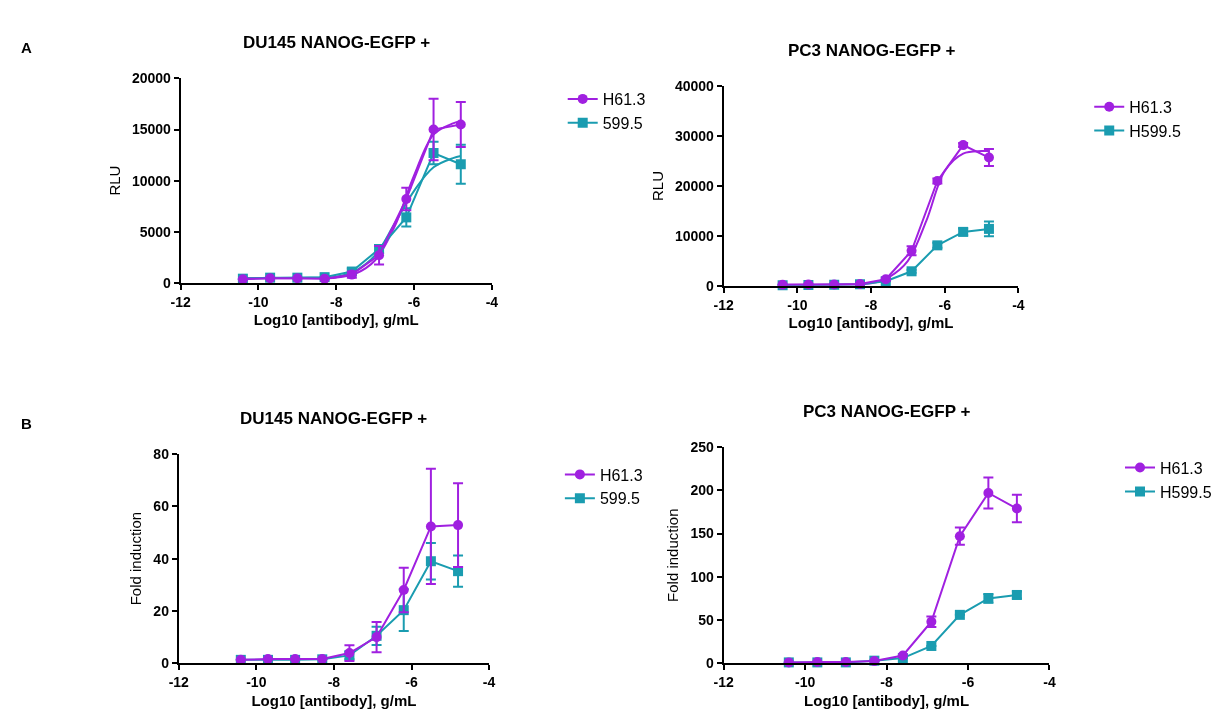  Describe the element at coordinates (155, 231) in the screenshot. I see `y-tick-label: 5000` at that location.